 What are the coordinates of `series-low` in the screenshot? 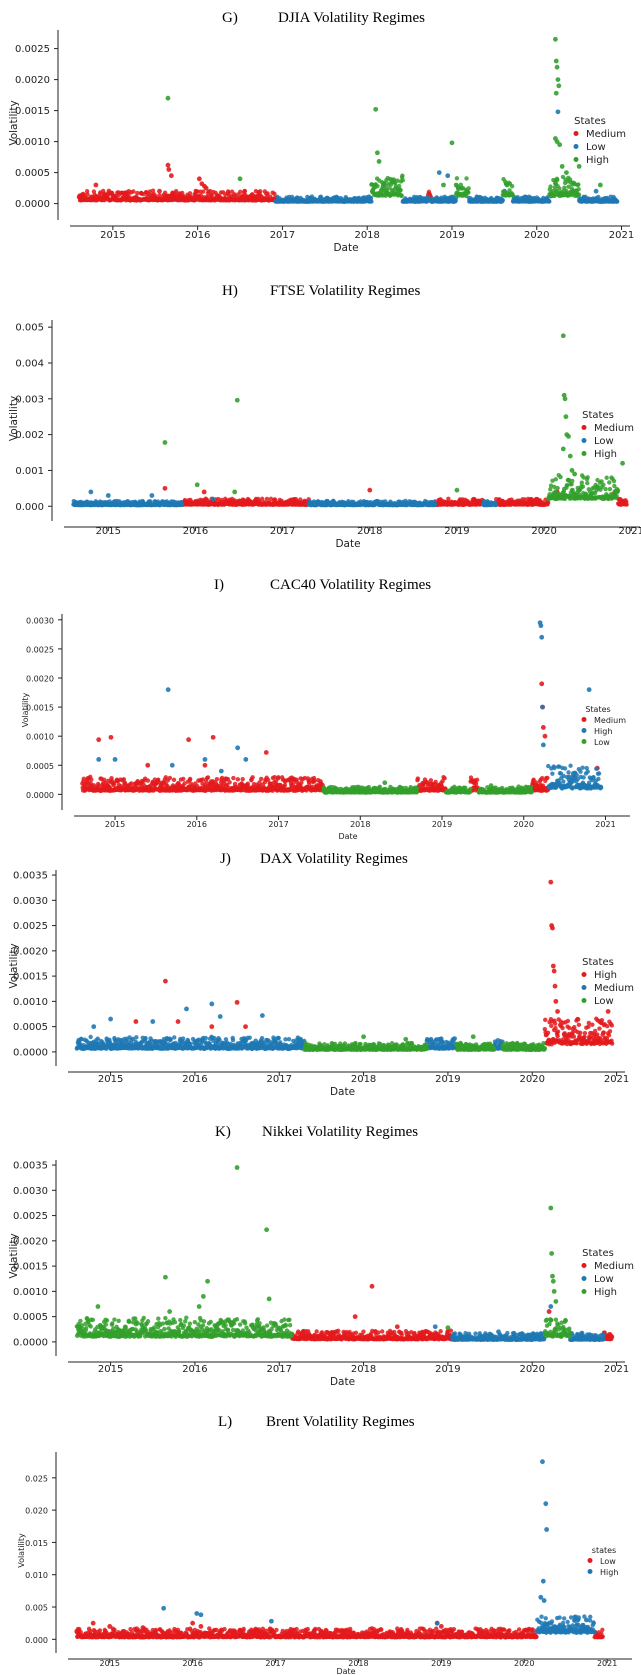 It's located at (446, 156).